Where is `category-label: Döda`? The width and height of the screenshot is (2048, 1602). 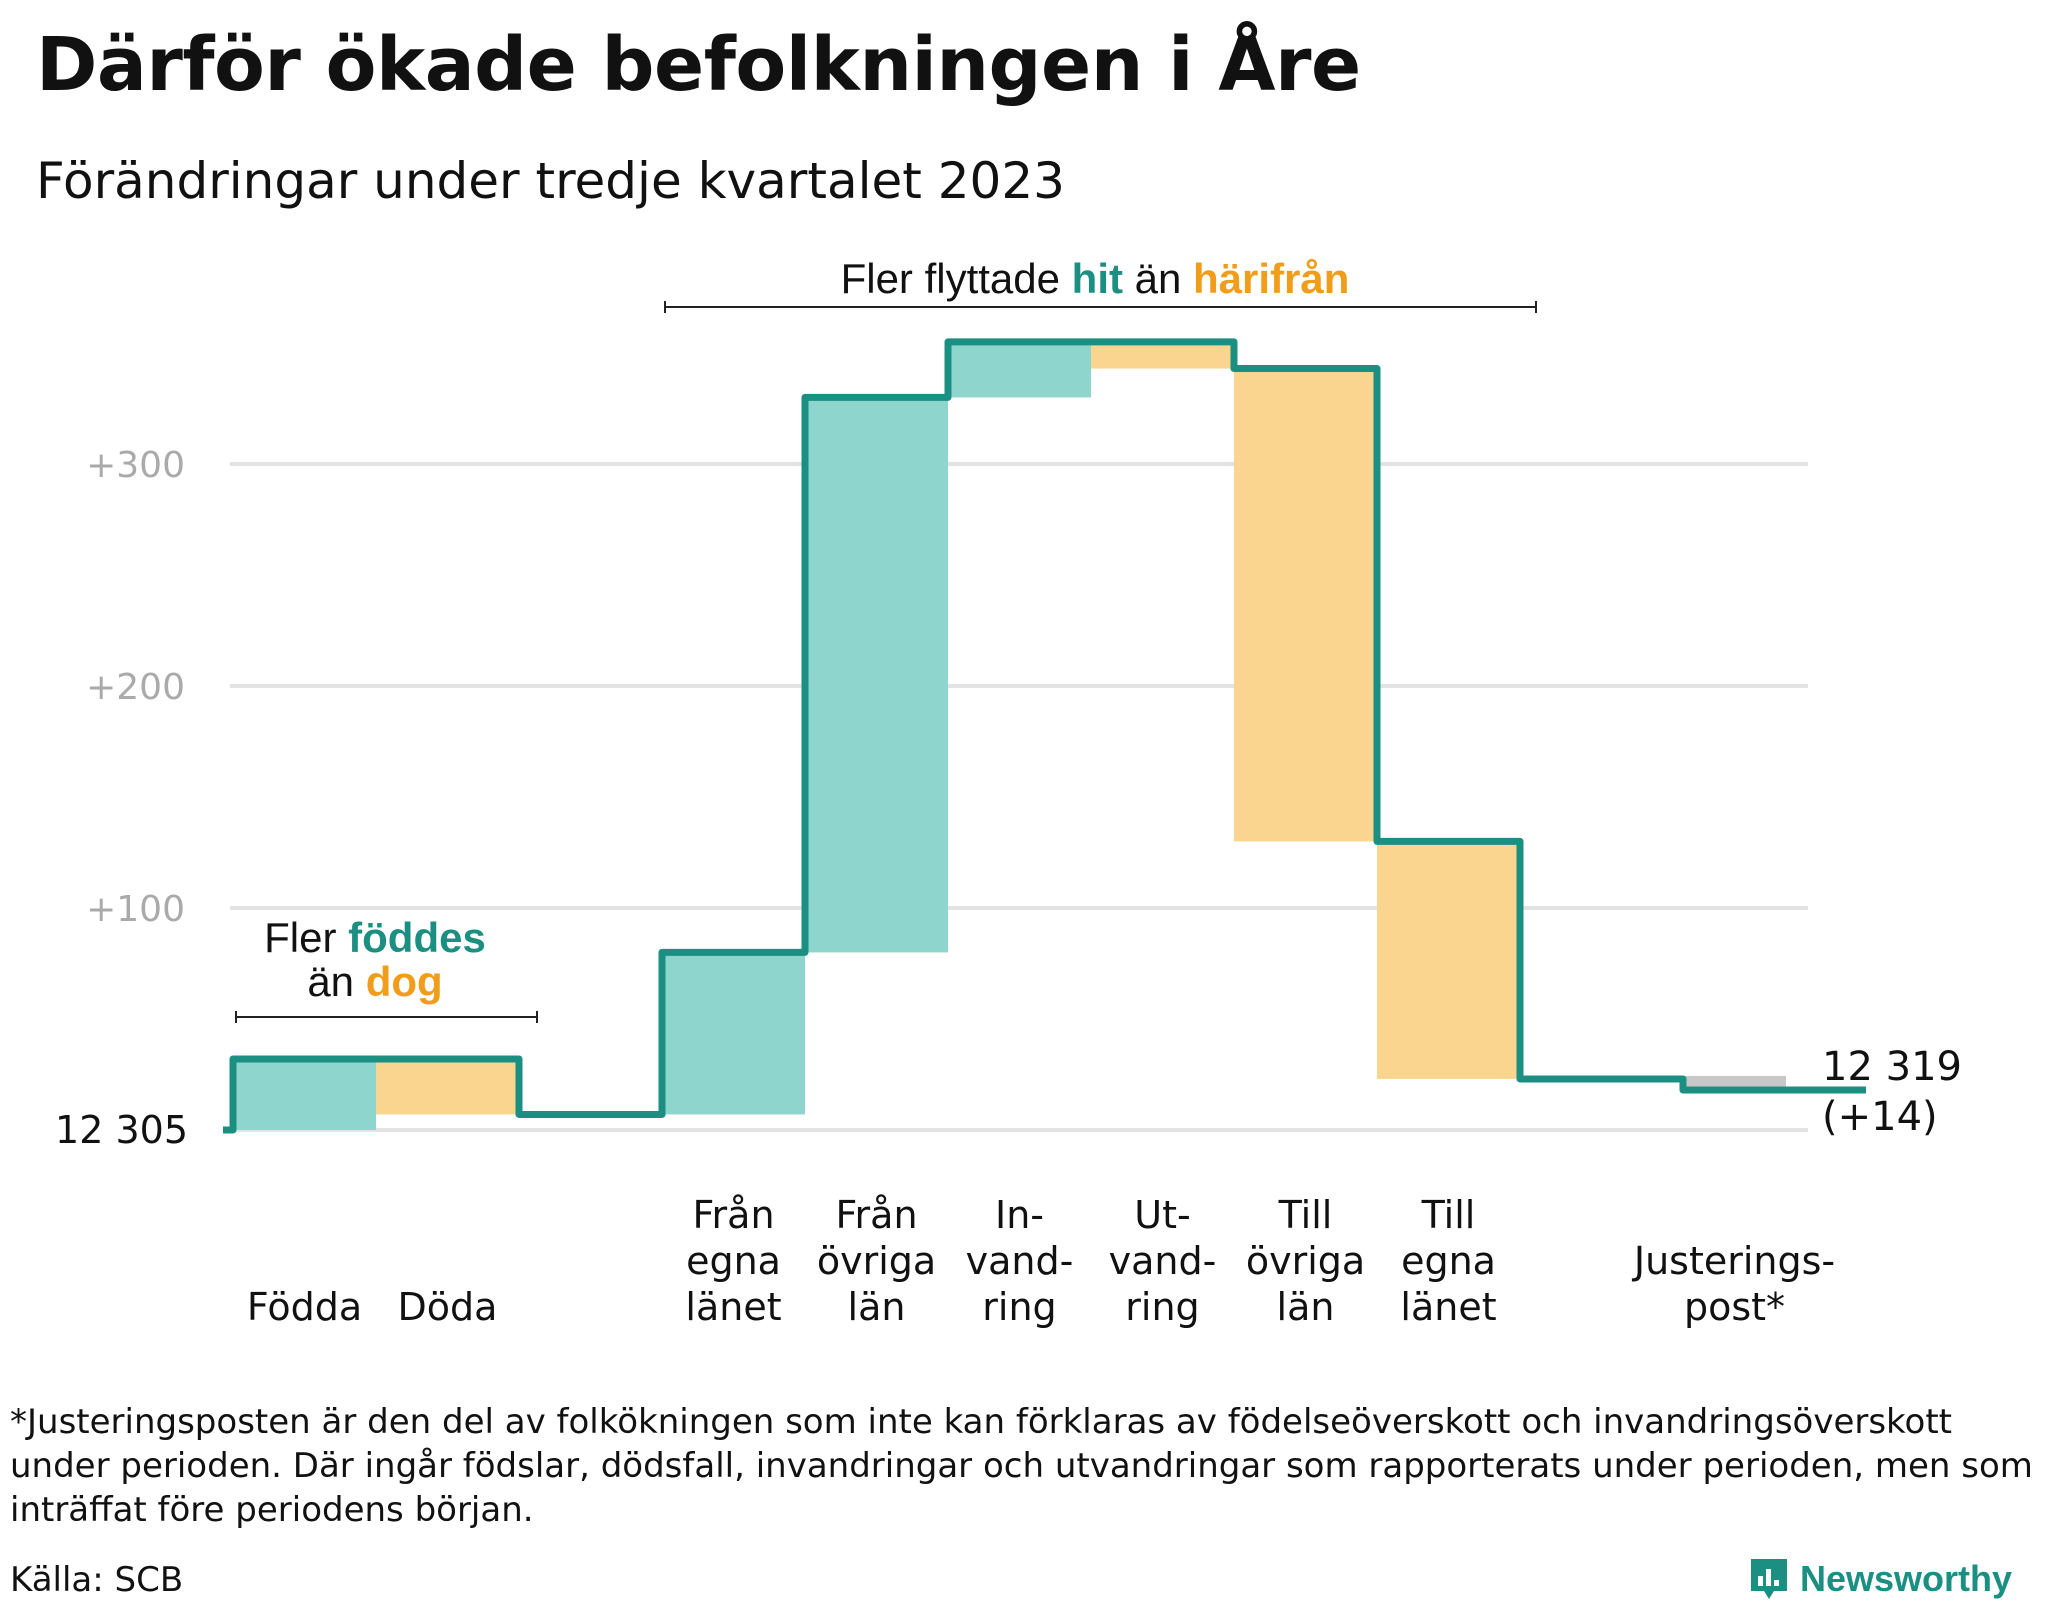
category-label: Döda is located at coordinates (448, 1307).